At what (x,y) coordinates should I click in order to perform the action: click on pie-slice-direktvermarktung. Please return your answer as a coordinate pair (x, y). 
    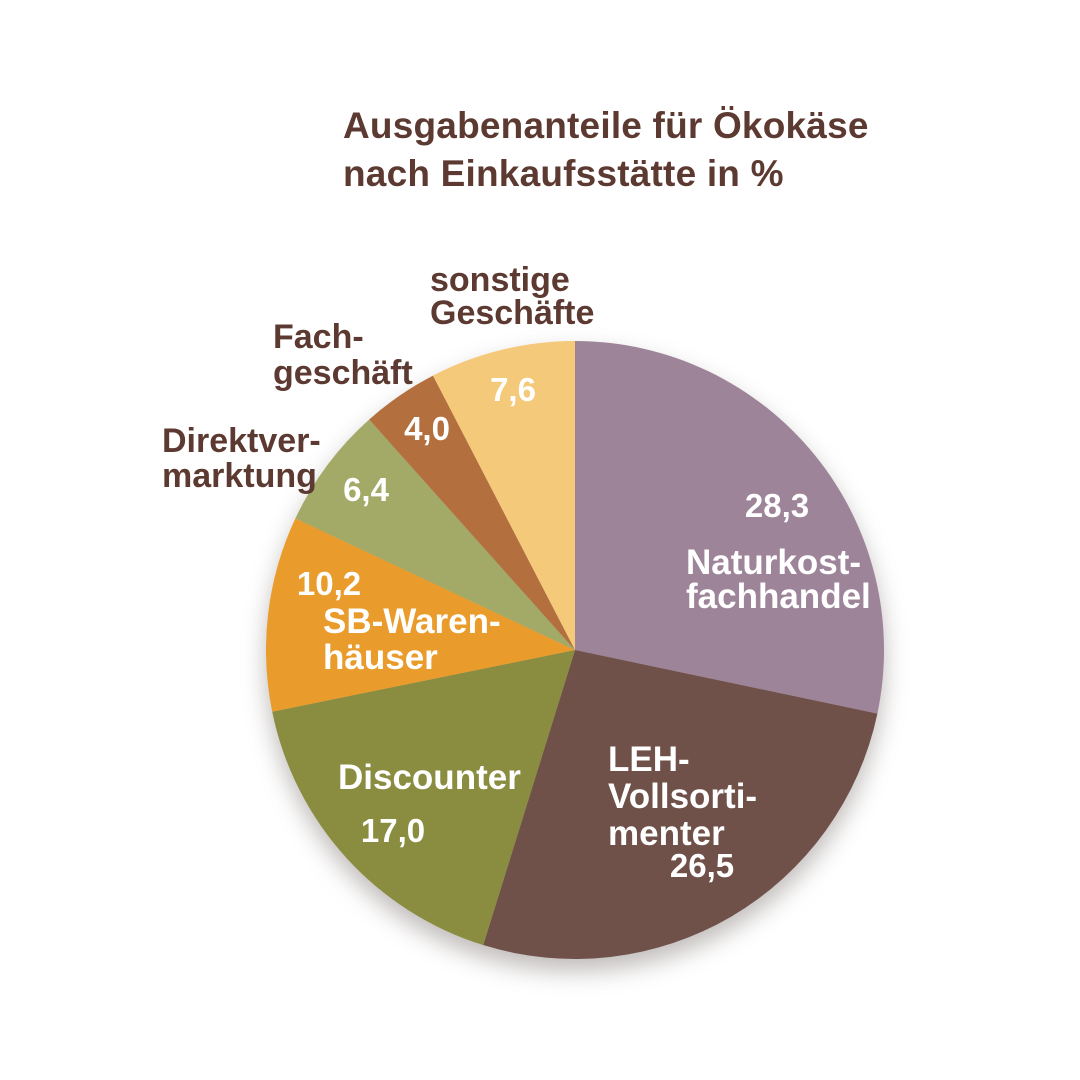
    Looking at the image, I should click on (435, 534).